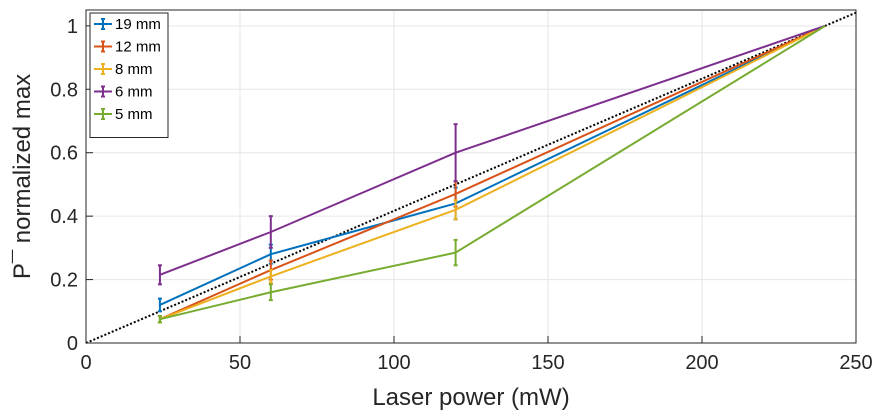 This screenshot has width=876, height=414. Describe the element at coordinates (138, 47) in the screenshot. I see `legend-label: 12 mm` at that location.